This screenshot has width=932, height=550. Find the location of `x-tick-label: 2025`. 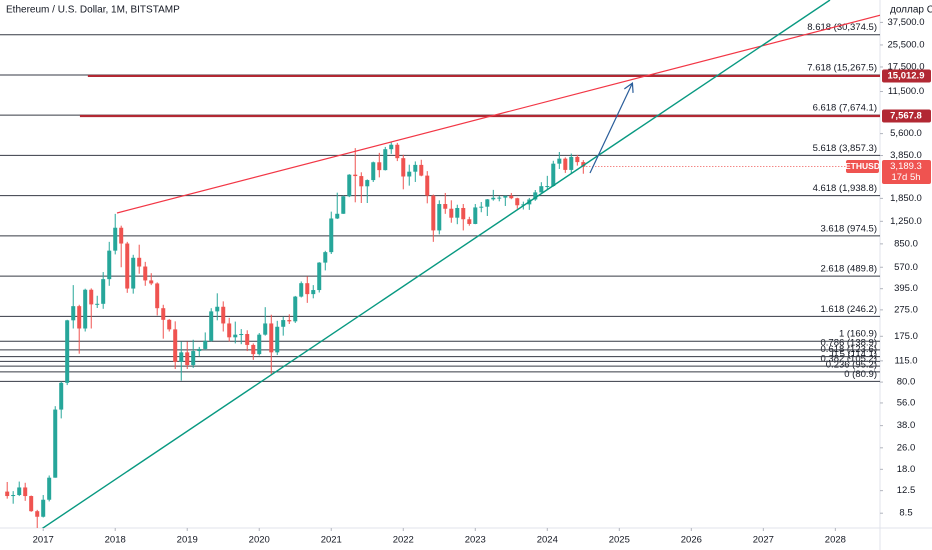

x-tick-label: 2025 is located at coordinates (619, 540).